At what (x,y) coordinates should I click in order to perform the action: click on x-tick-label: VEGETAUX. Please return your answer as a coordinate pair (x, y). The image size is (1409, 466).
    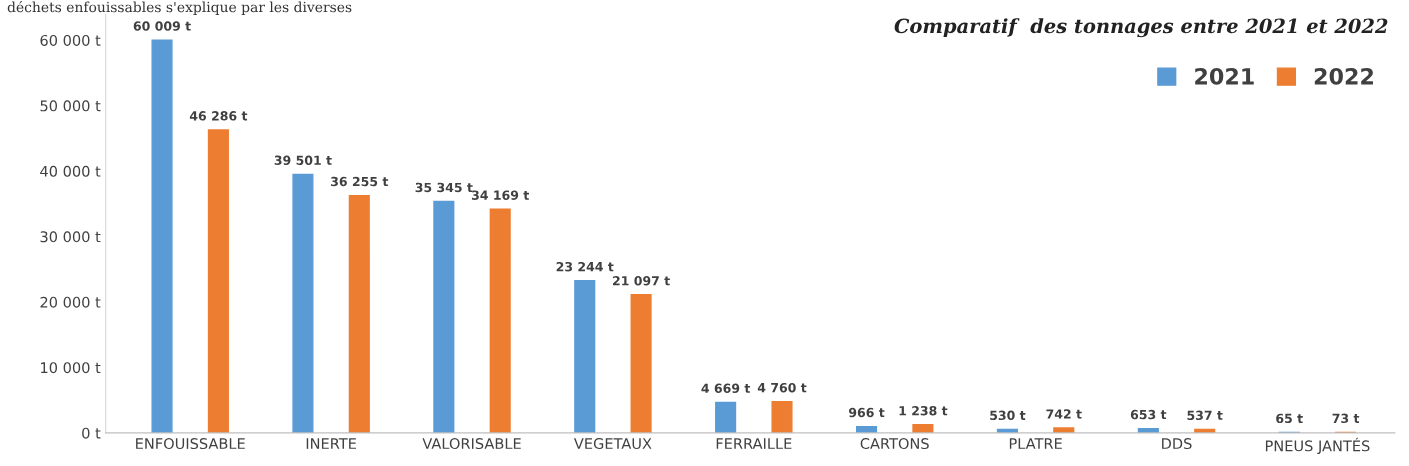
    Looking at the image, I should click on (612, 444).